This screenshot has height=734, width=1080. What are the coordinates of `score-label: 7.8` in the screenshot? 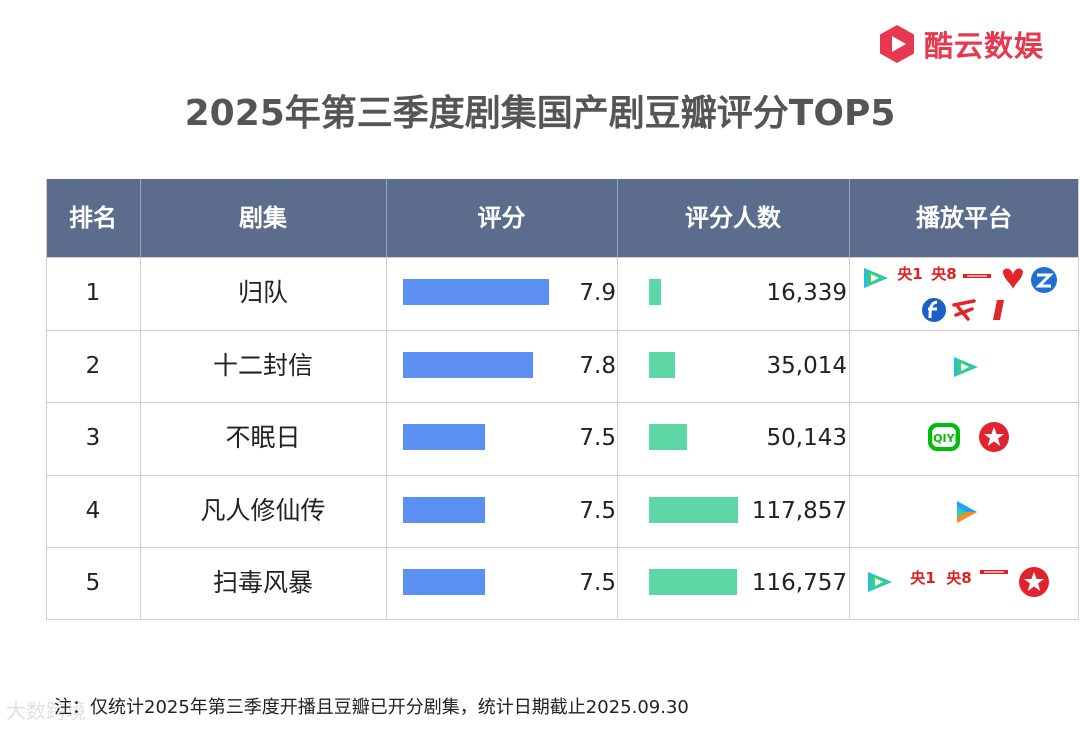 It's located at (597, 365).